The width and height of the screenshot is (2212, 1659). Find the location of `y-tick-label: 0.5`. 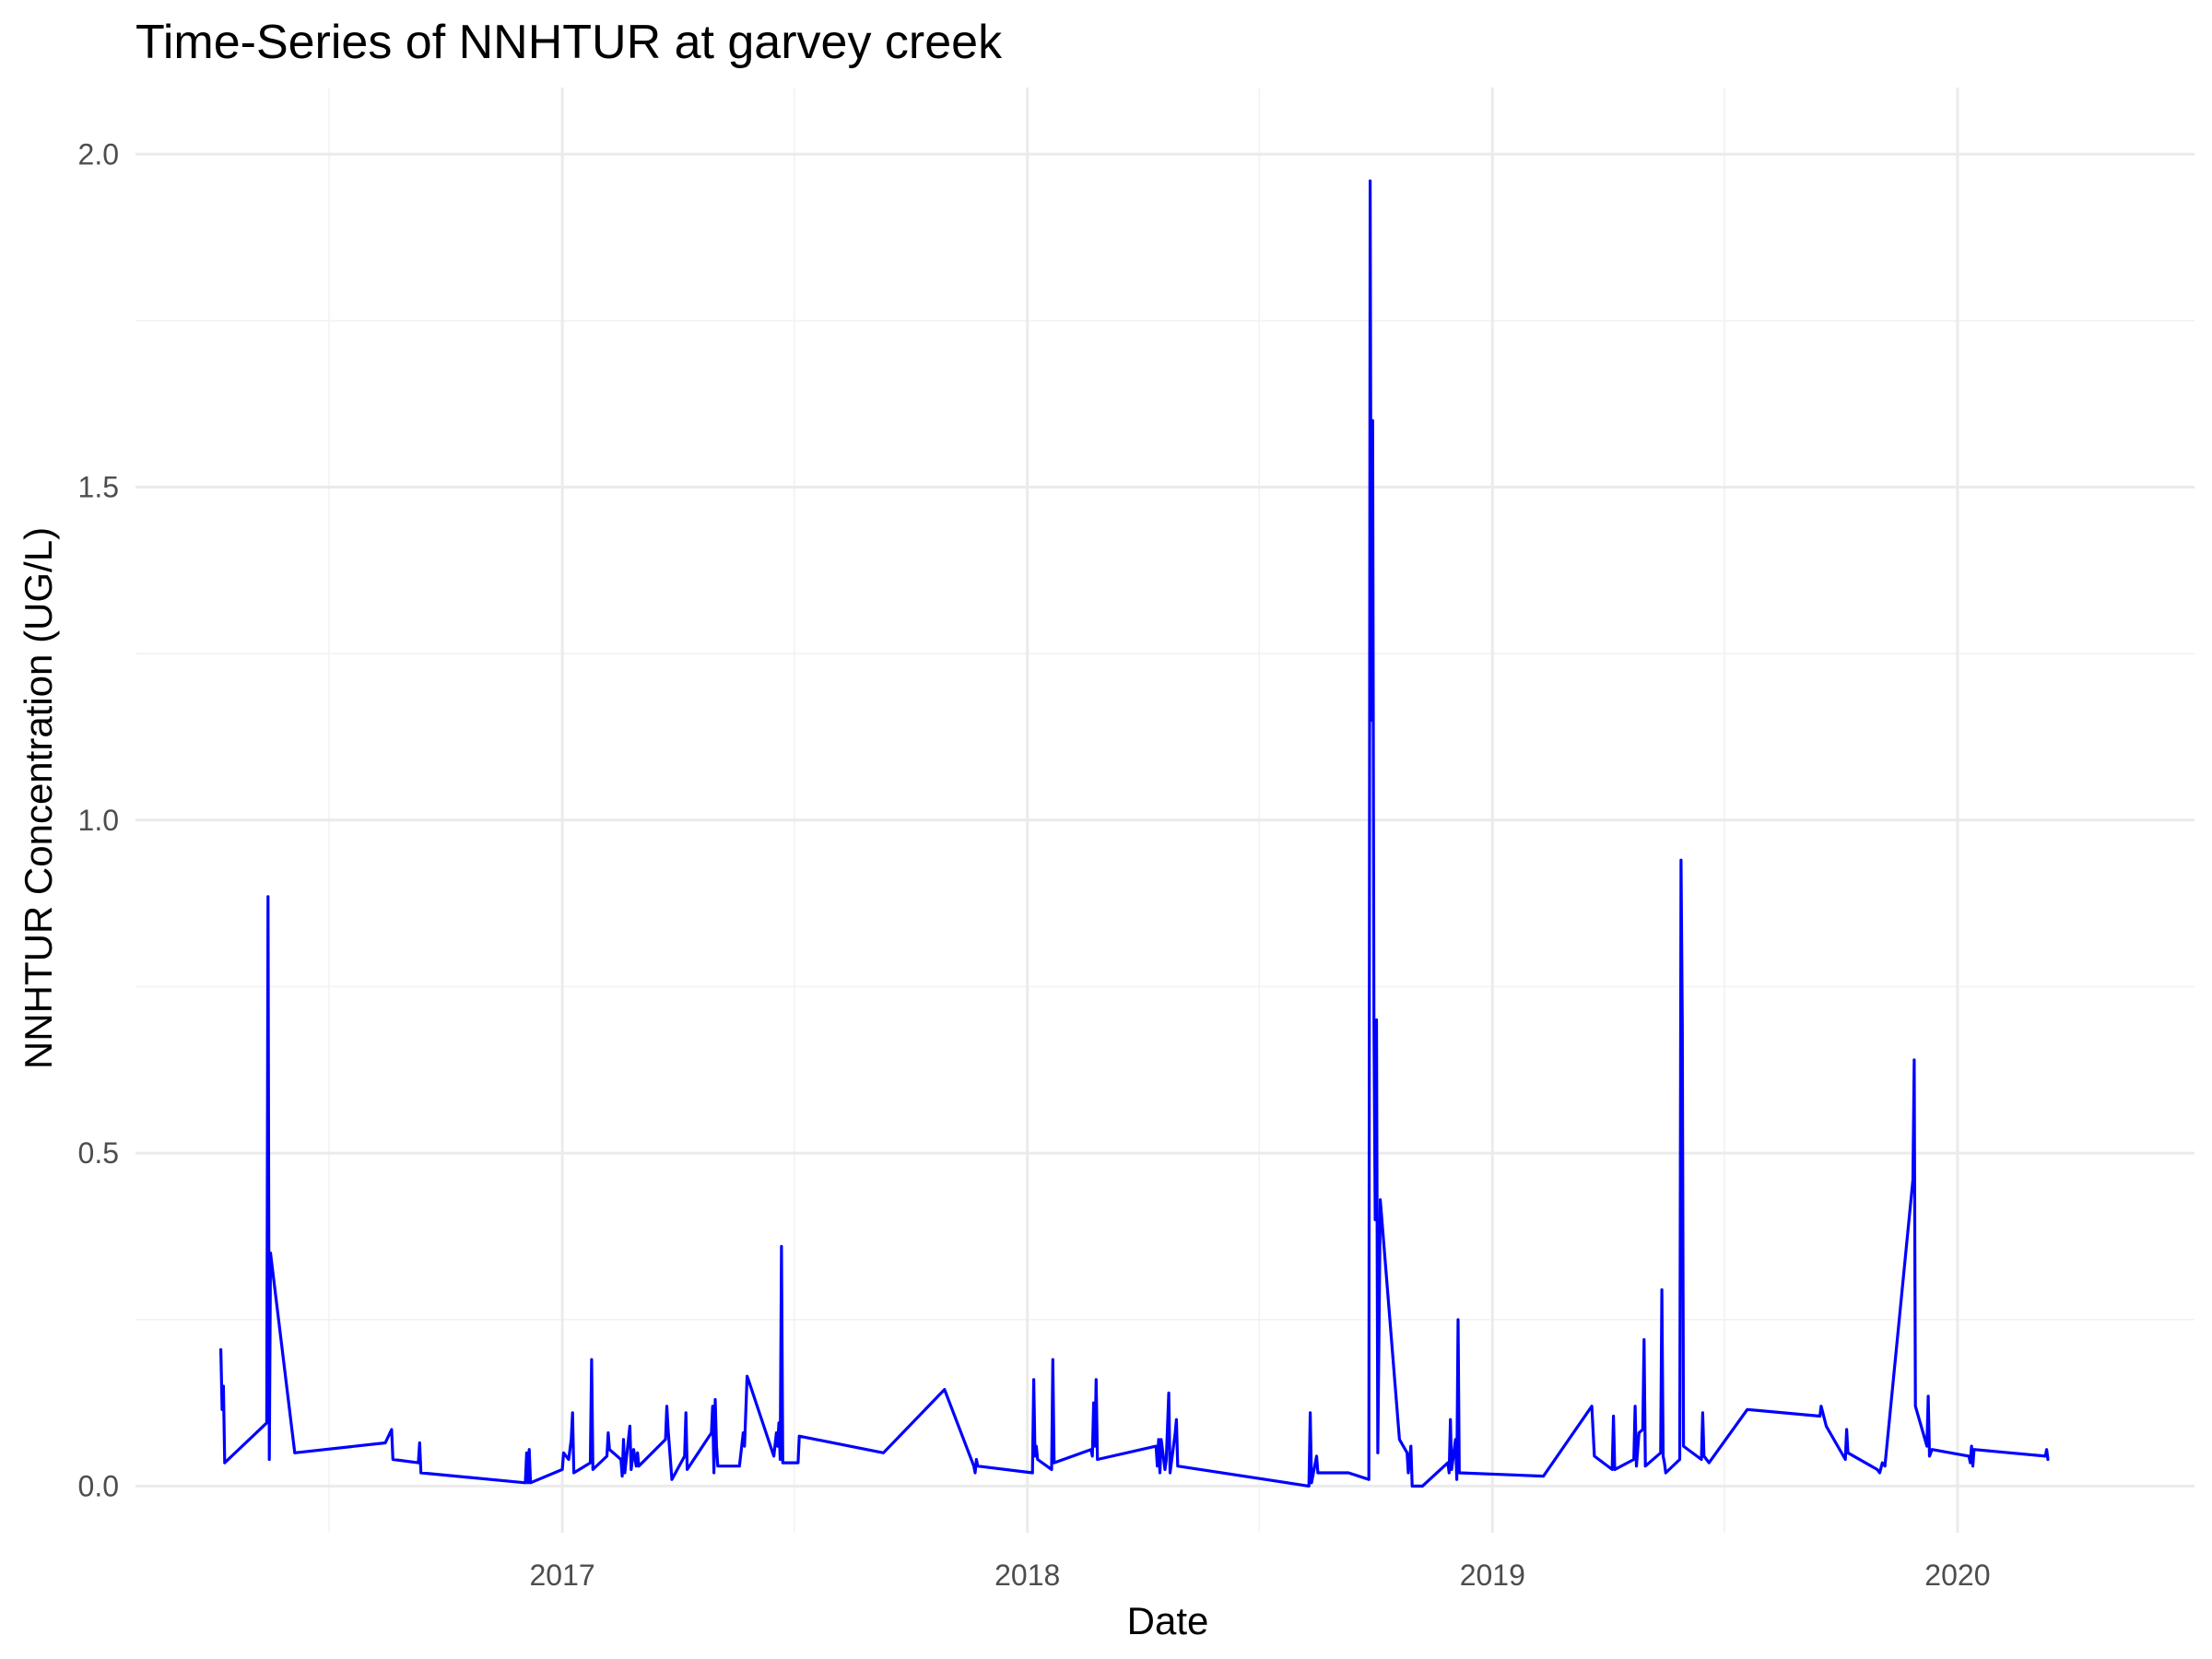

y-tick-label: 0.5 is located at coordinates (98, 1153).